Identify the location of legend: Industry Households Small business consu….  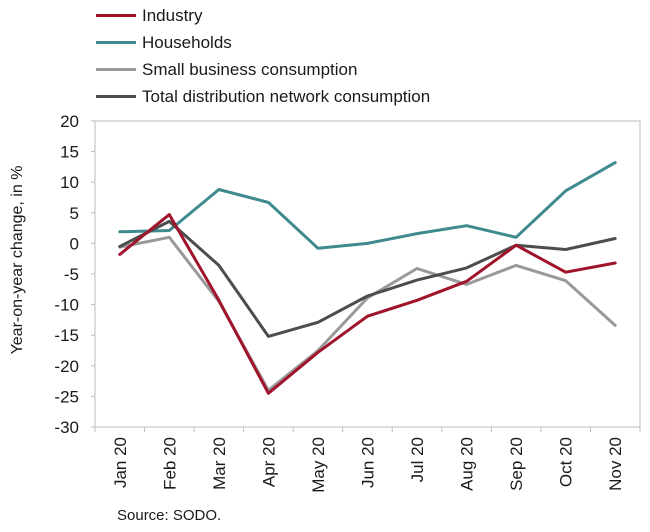
(263, 56).